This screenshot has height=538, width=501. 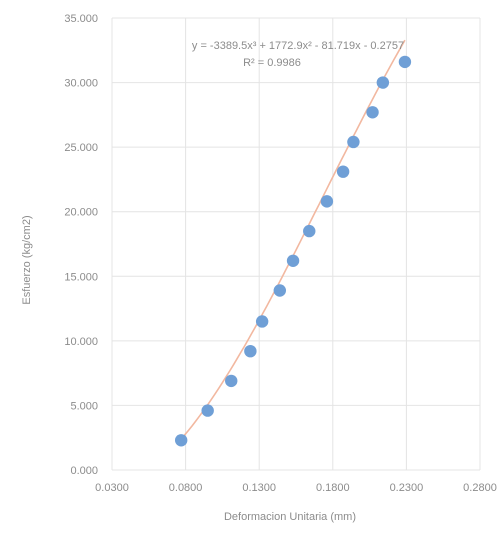 What do you see at coordinates (186, 488) in the screenshot?
I see `x-tick-label: 0.0800` at bounding box center [186, 488].